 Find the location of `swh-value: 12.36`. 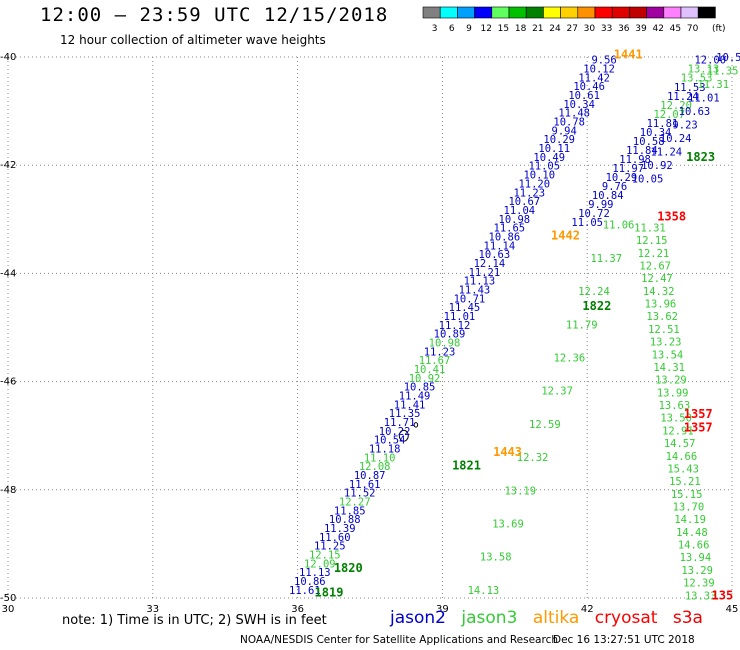

swh-value: 12.36 is located at coordinates (570, 359).